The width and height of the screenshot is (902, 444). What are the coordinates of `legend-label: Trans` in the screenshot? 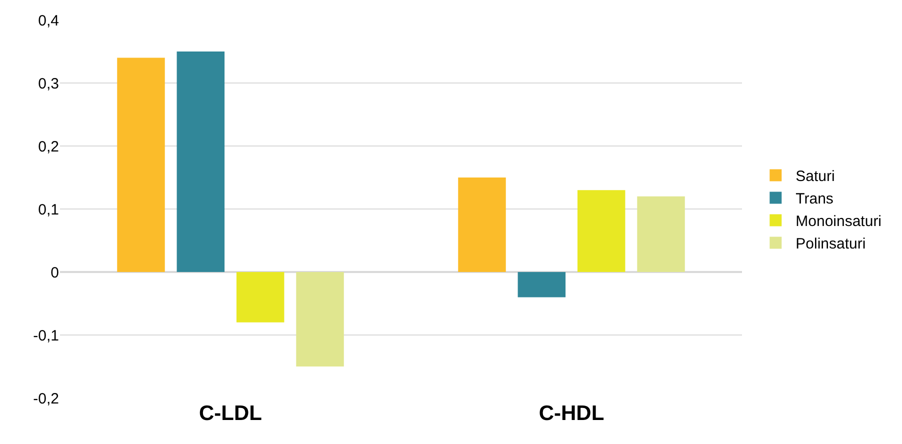 It's located at (815, 199).